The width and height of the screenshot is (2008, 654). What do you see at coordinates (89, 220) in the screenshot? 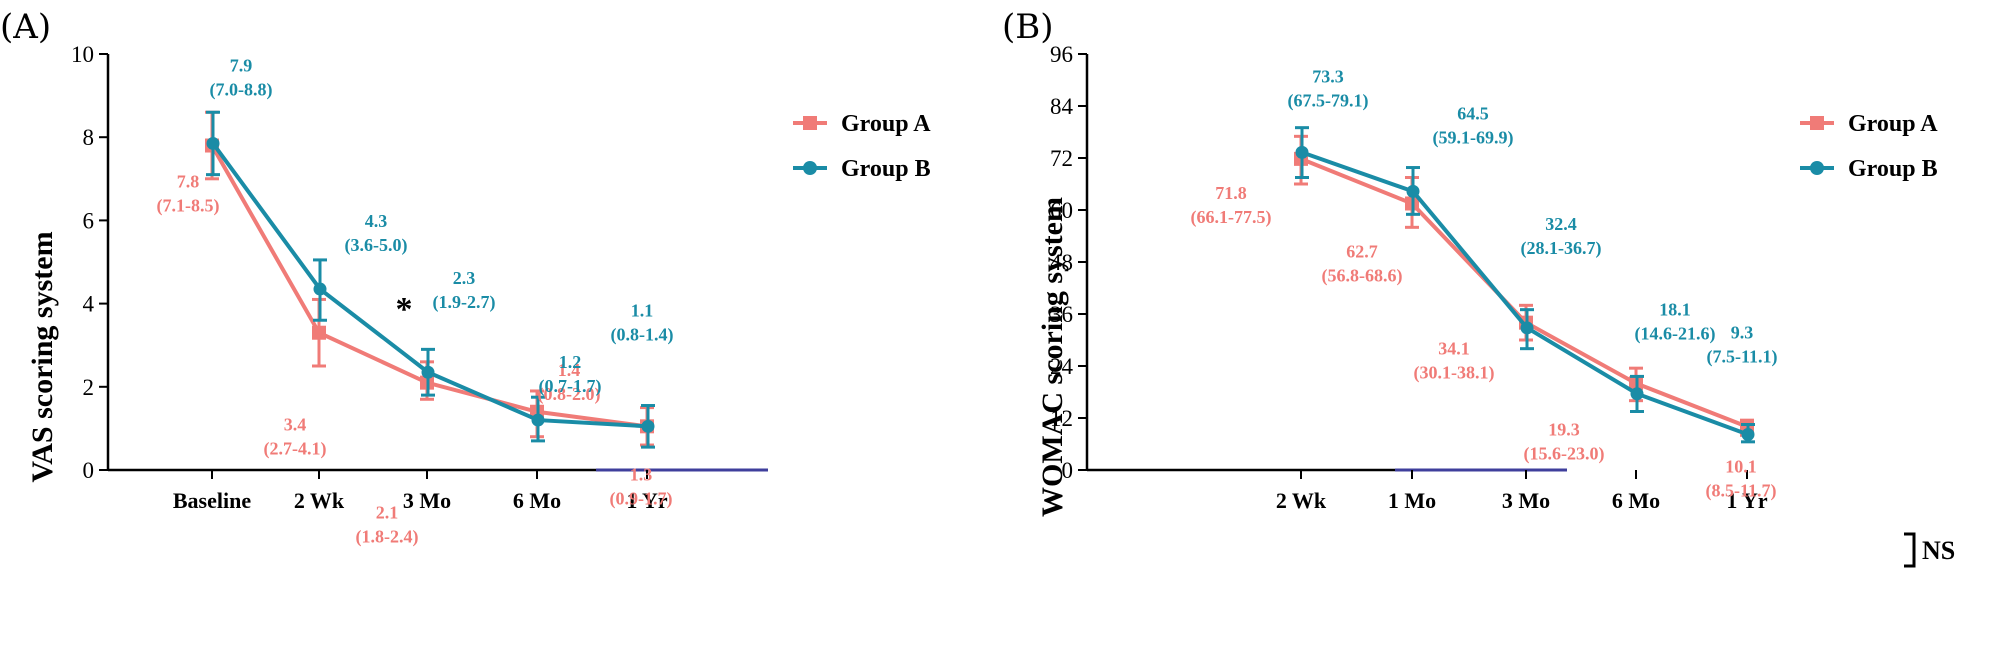
I see `y-tick-label: 6` at bounding box center [89, 220].